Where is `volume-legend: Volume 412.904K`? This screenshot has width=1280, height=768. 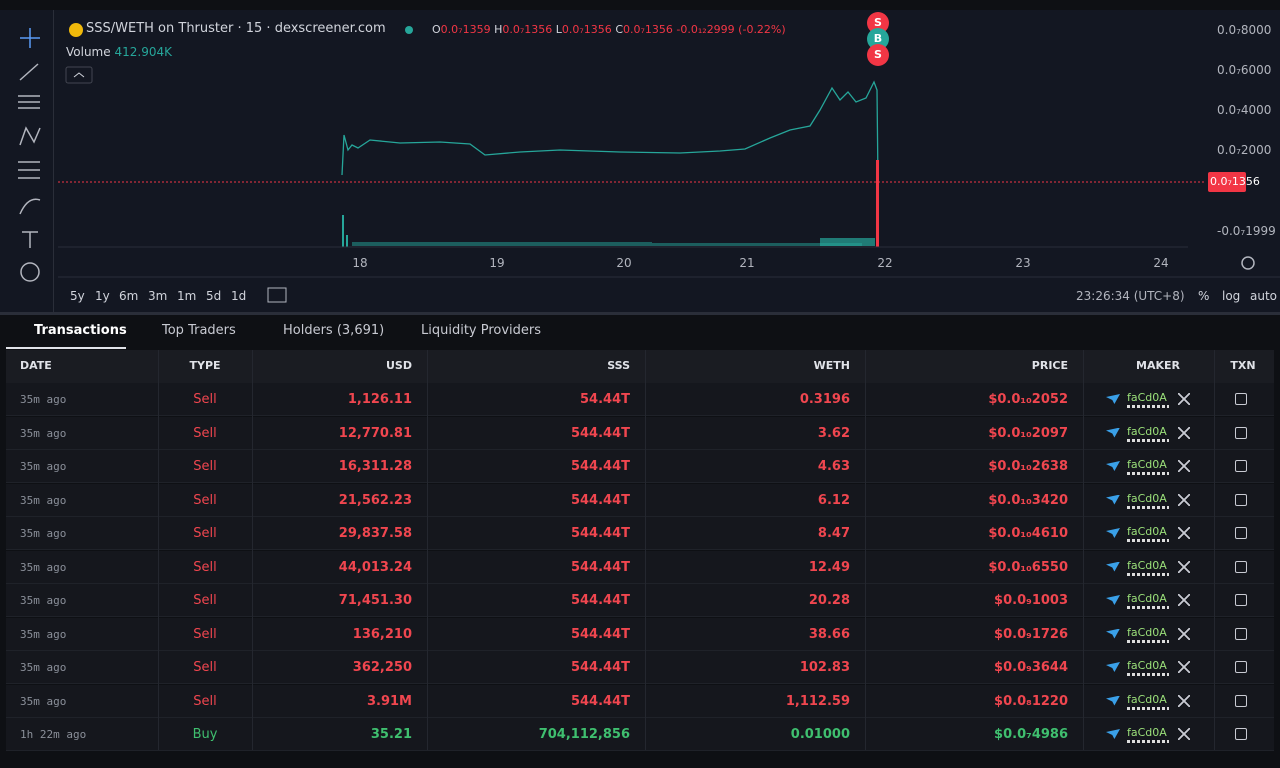 volume-legend: Volume 412.904K is located at coordinates (119, 52).